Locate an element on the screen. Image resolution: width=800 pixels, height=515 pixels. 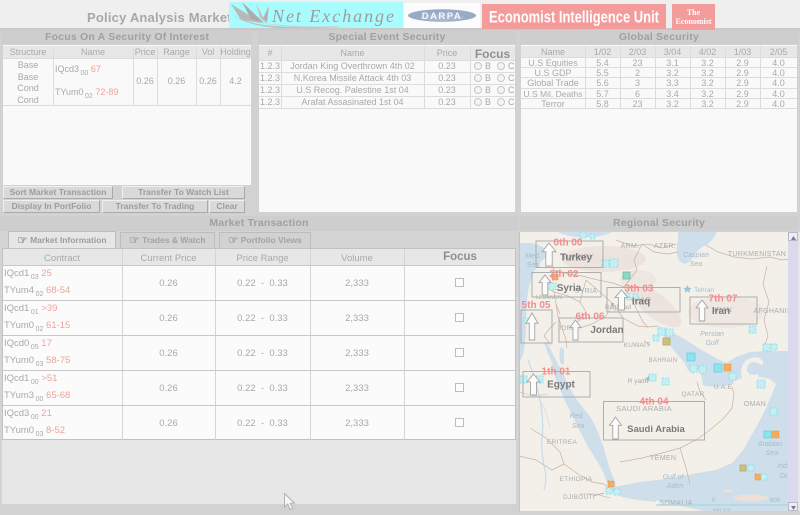
svg-text: 4th 04 is located at coordinates (654, 402).